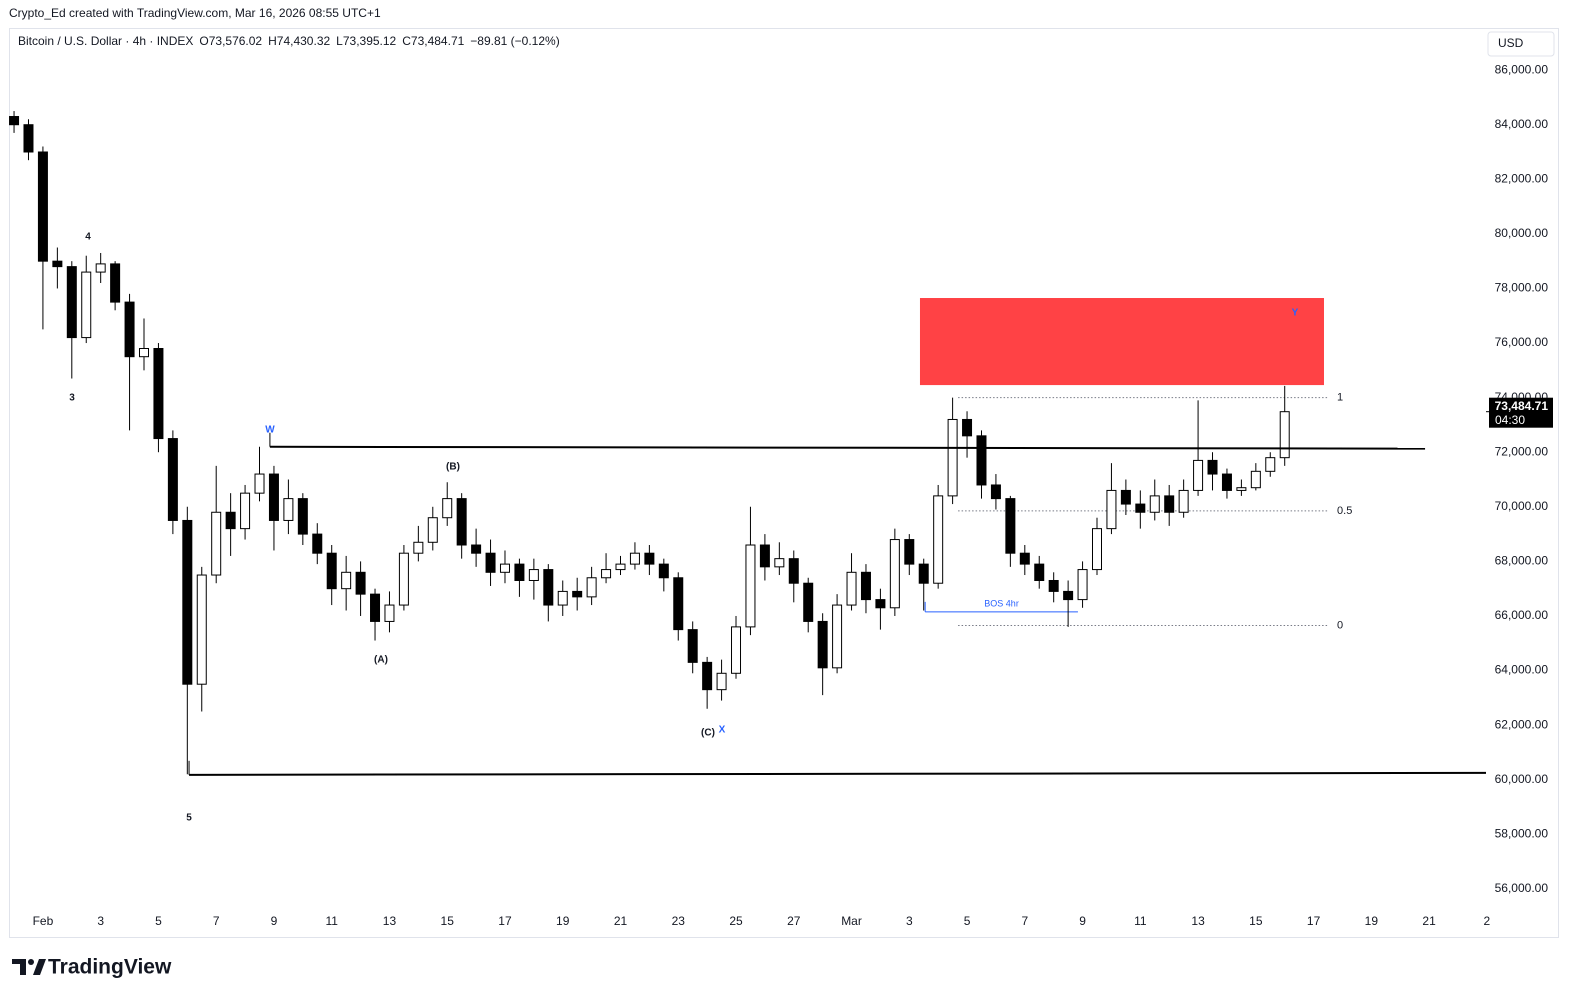  Describe the element at coordinates (679, 921) in the screenshot. I see `x-tick-label: 23` at that location.